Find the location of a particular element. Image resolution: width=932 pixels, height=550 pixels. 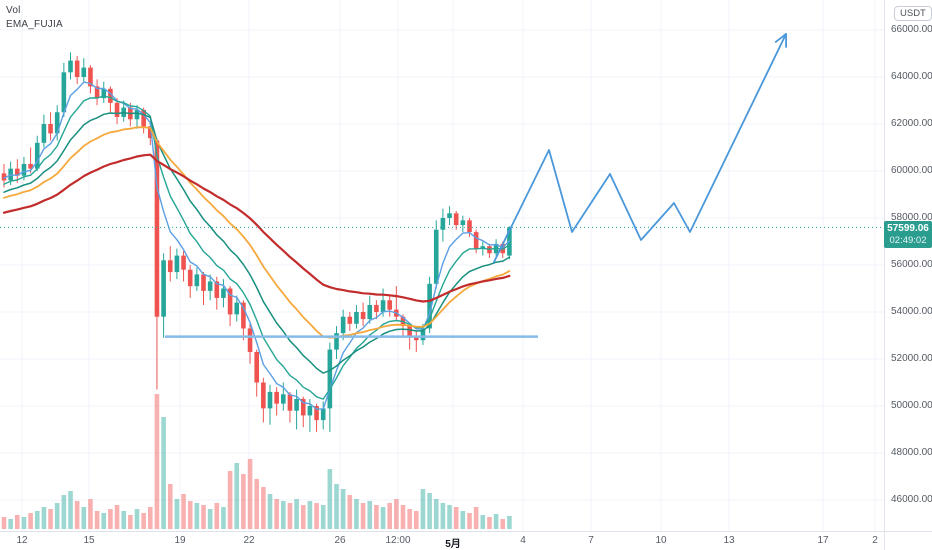

time-tick-label: 10 is located at coordinates (661, 540).